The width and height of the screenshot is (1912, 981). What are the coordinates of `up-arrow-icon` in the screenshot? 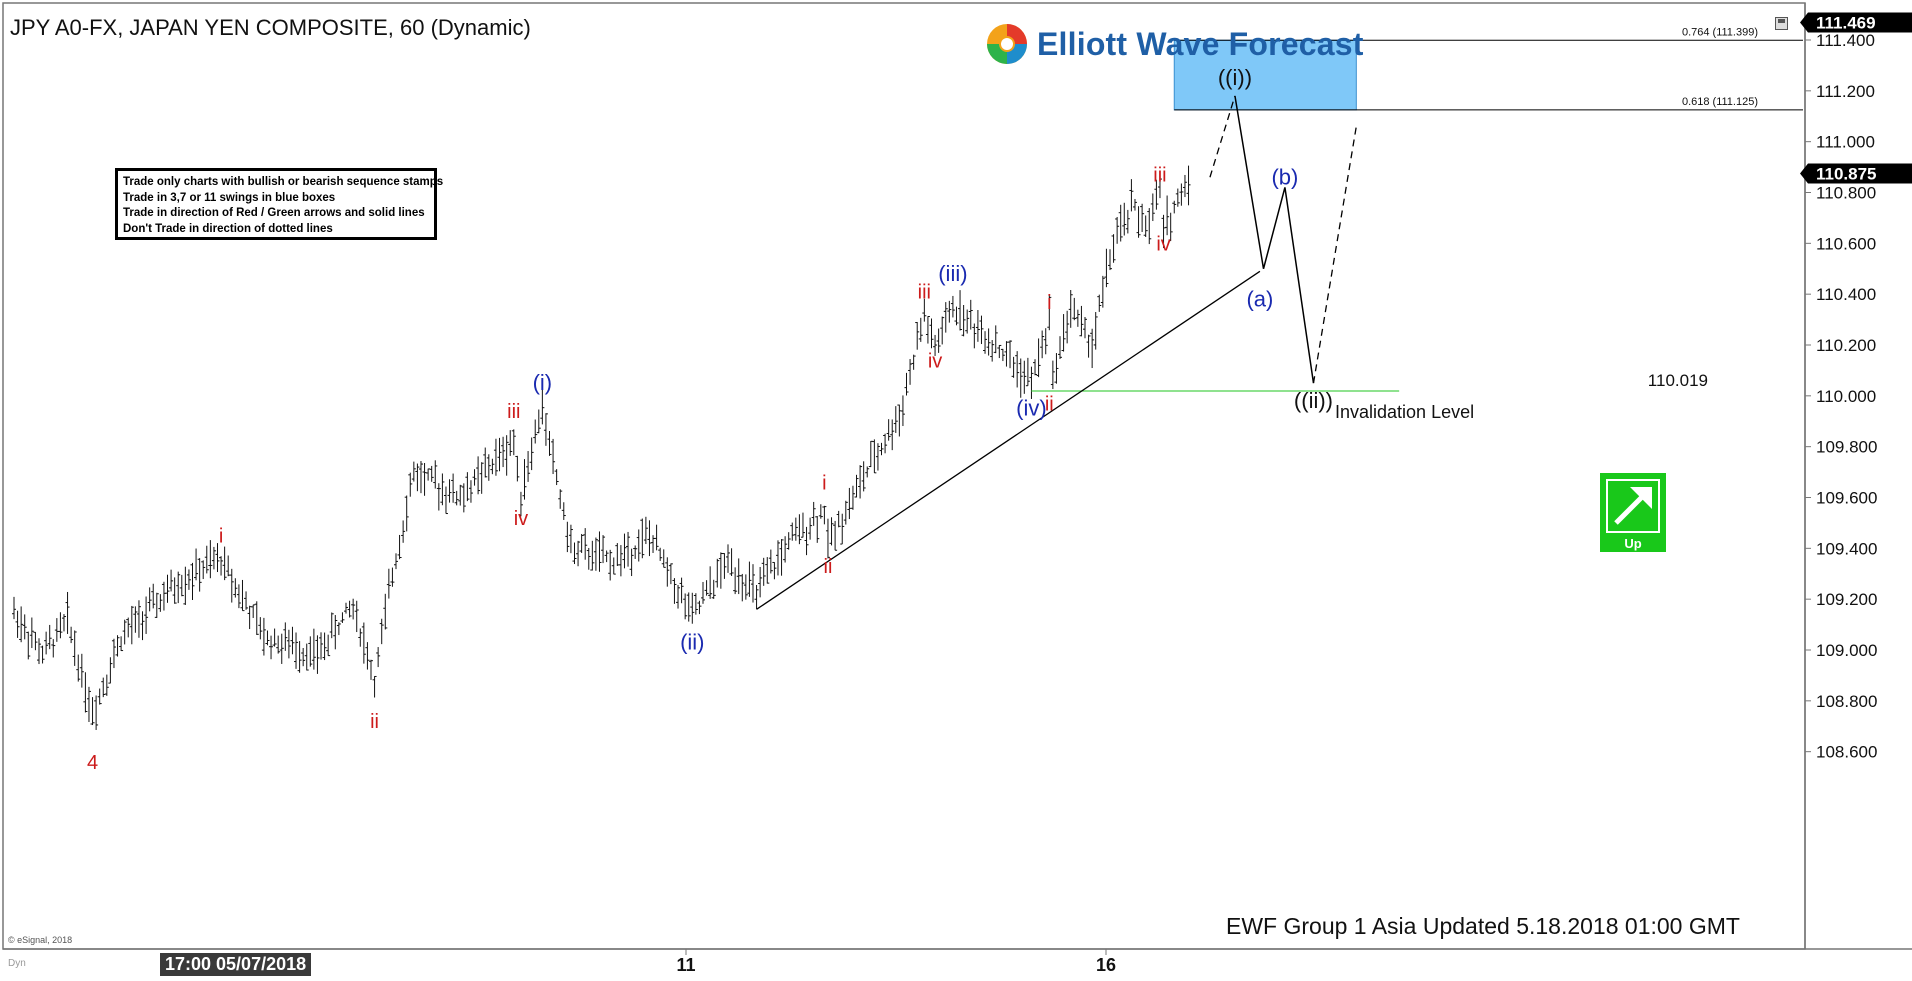 It's located at (1633, 506).